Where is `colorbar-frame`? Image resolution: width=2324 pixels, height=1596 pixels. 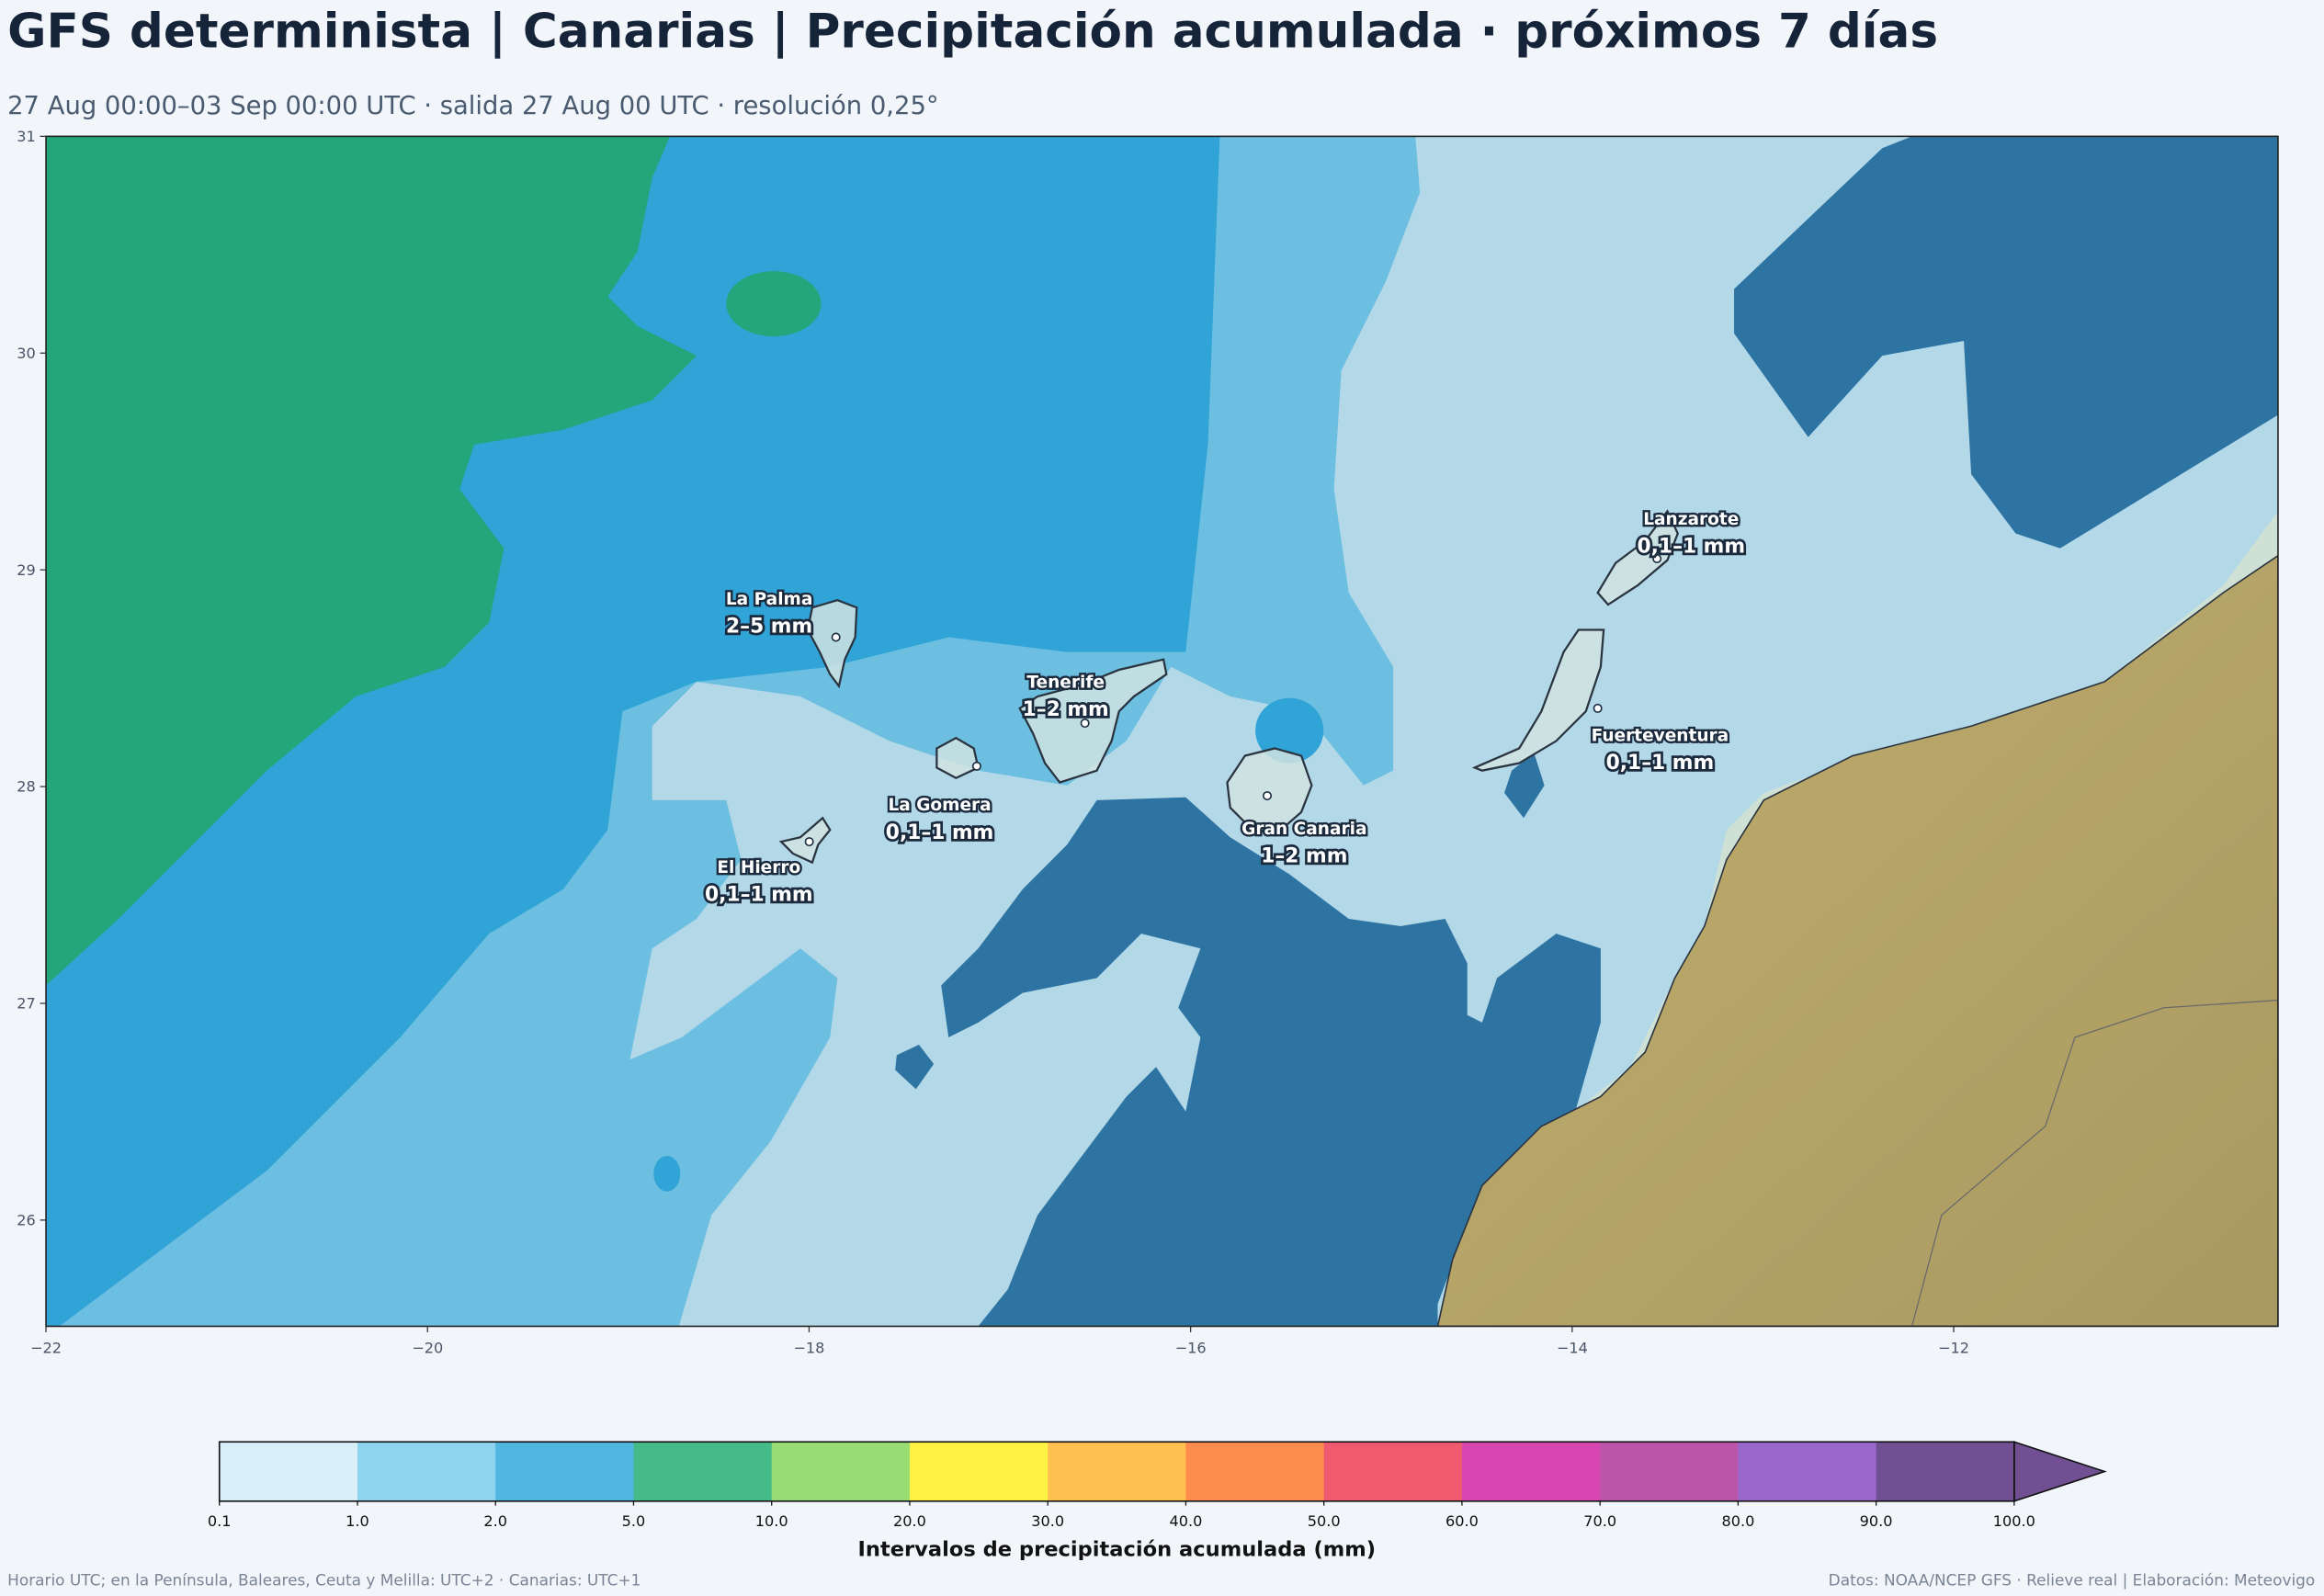
colorbar-frame is located at coordinates (1116, 1471).